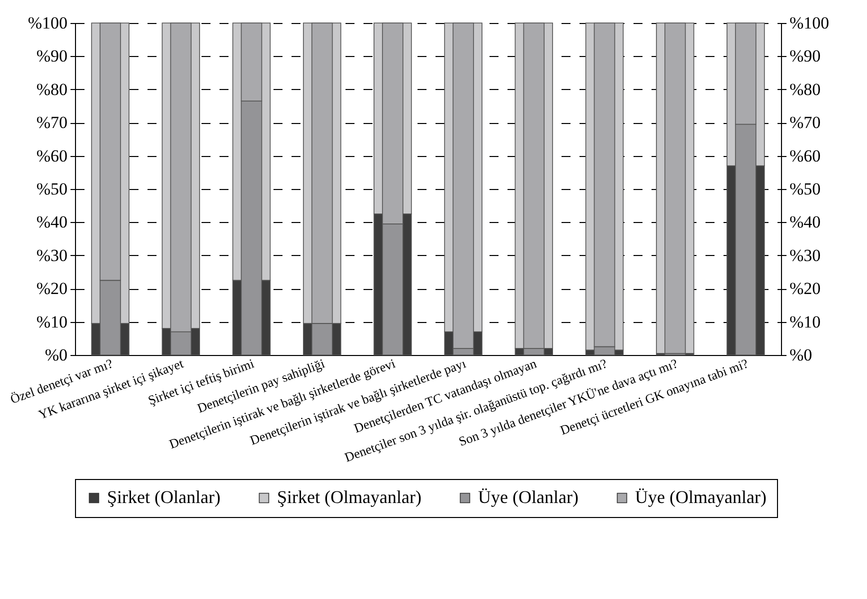  I want to click on y-tick-label: %80, so click(52, 89).